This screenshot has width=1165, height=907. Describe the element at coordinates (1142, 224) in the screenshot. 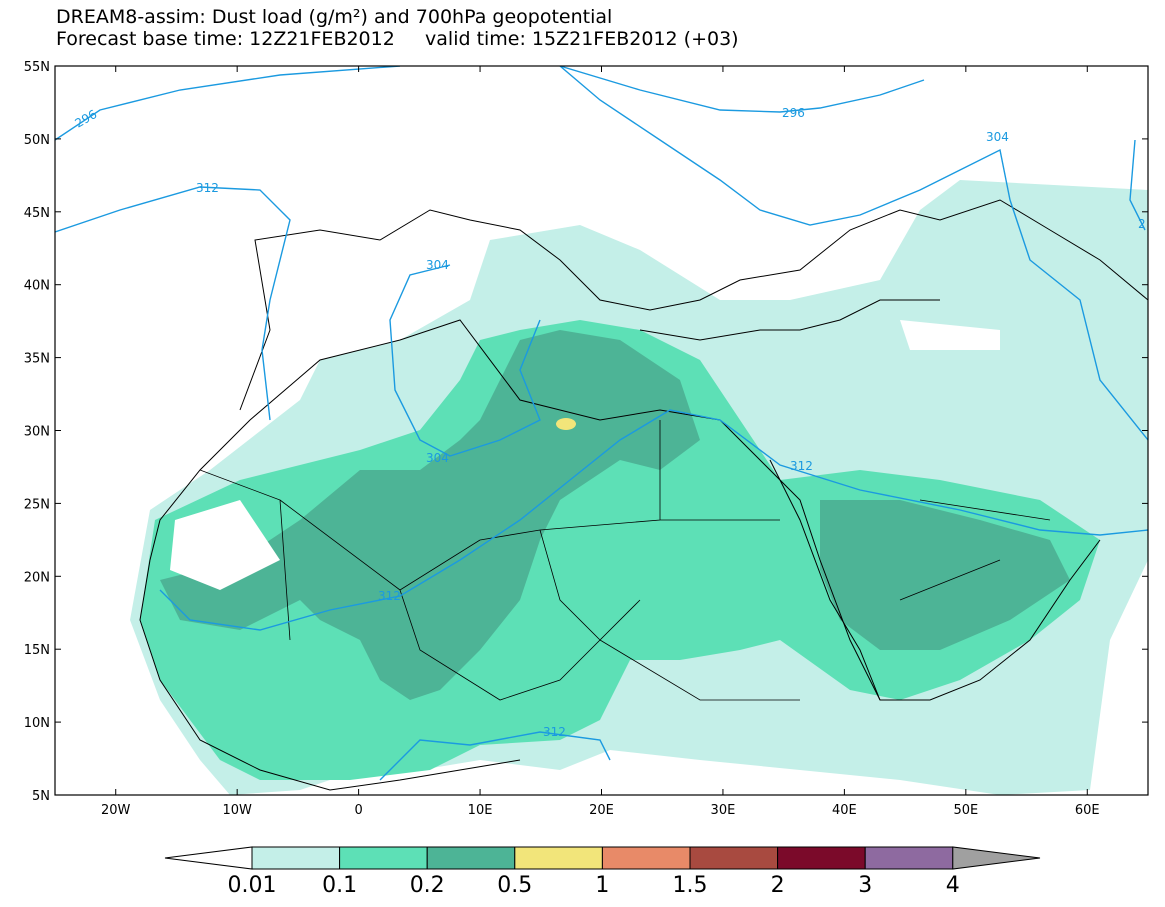

I see `contour-label: 2` at that location.